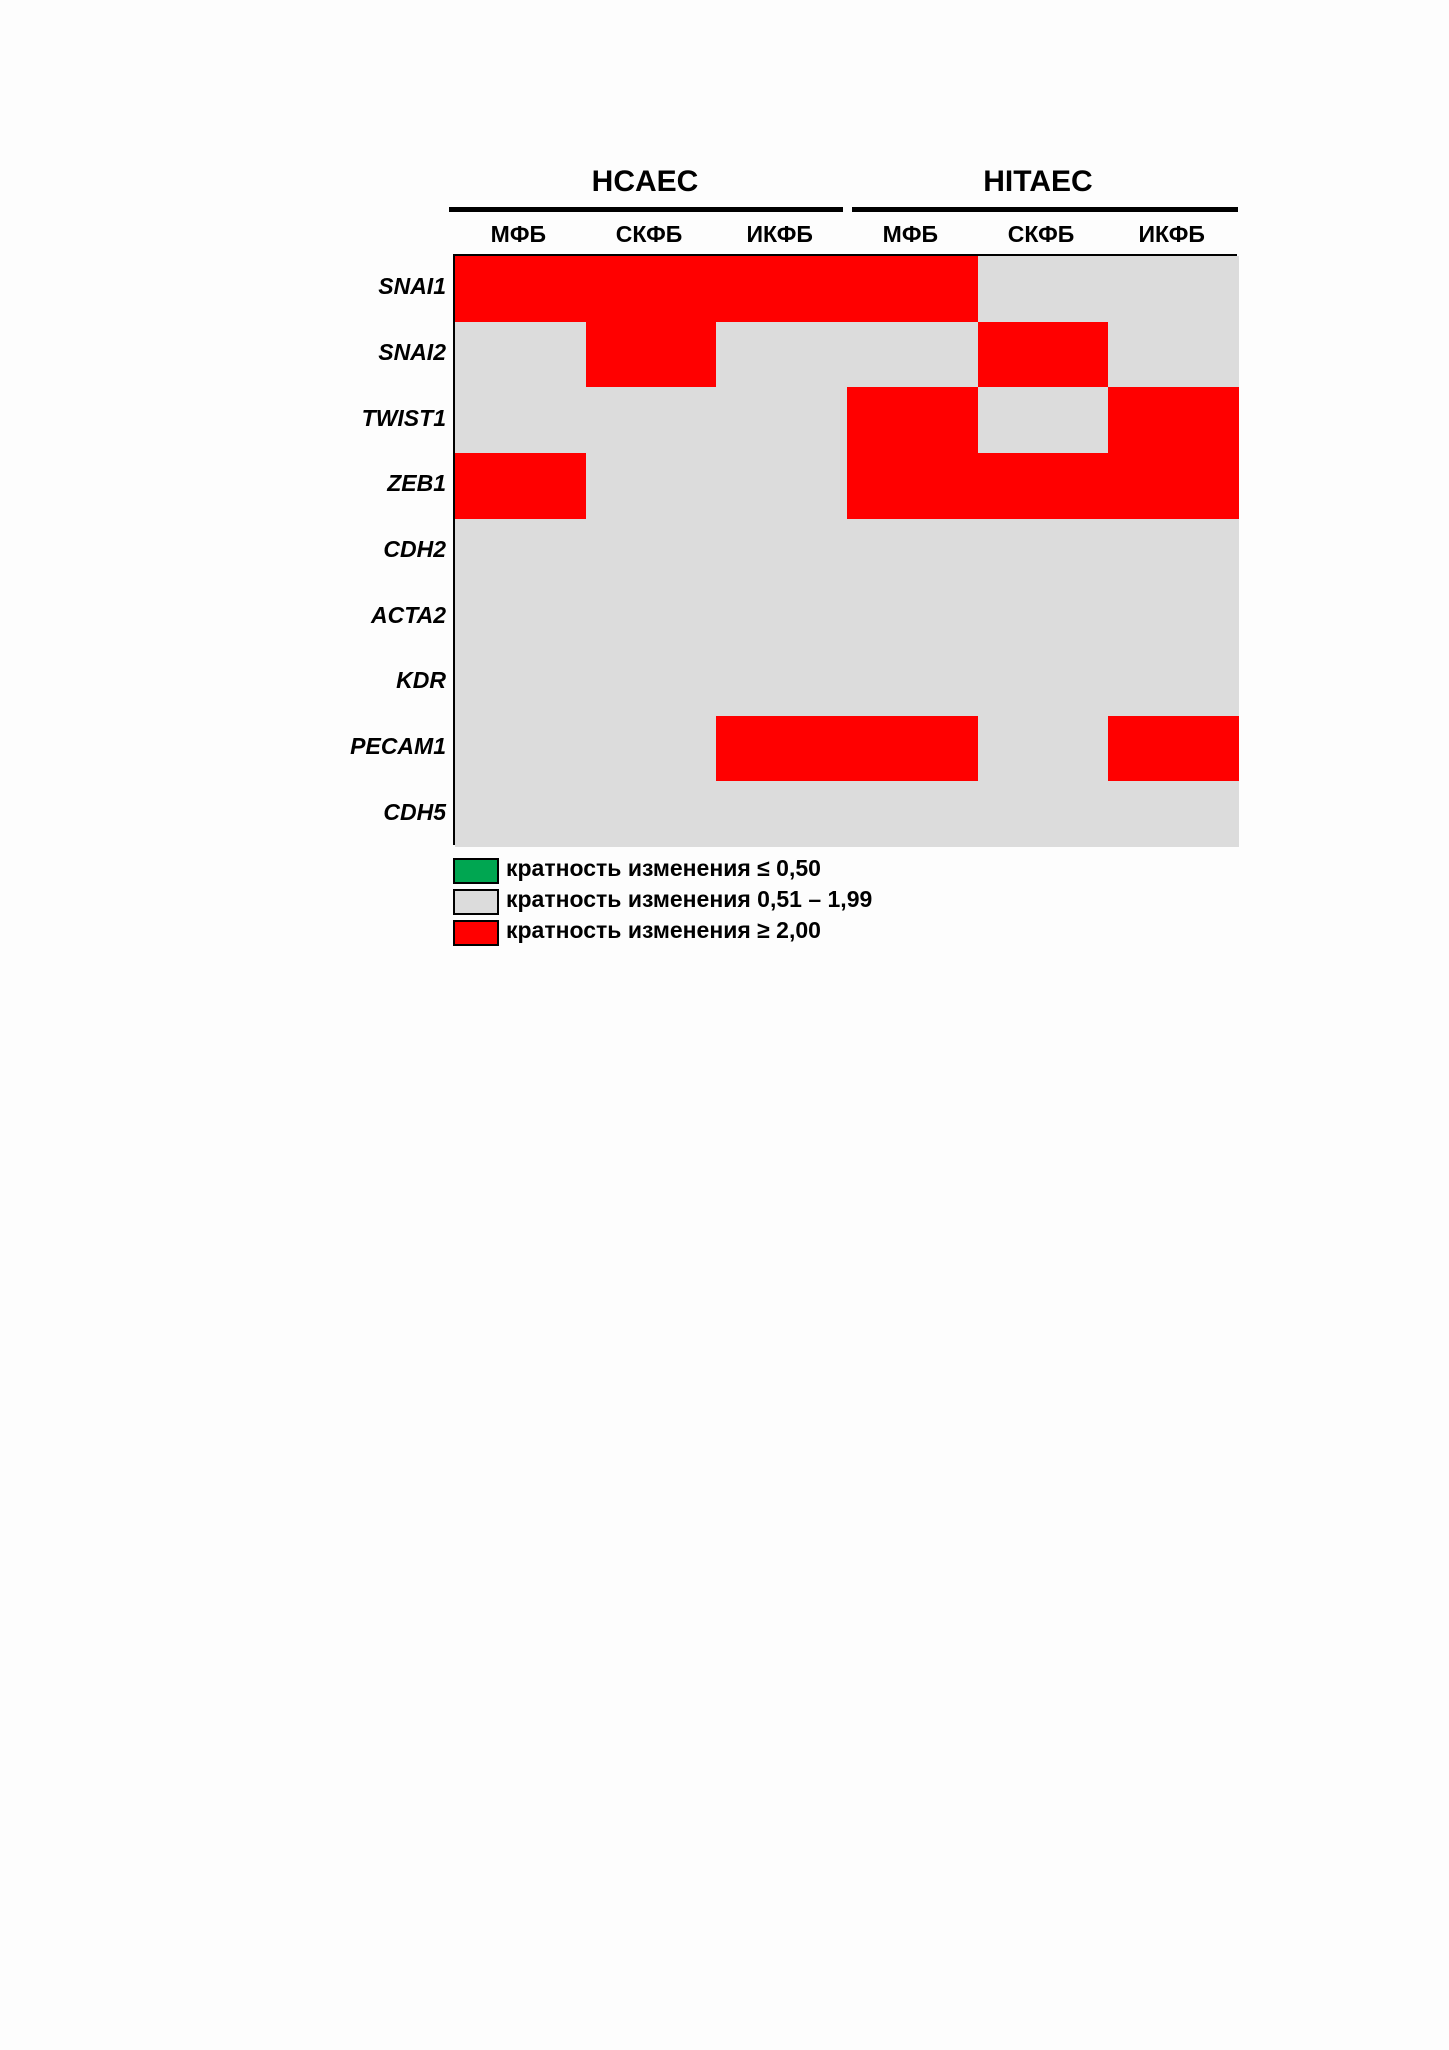 The height and width of the screenshot is (2050, 1449). I want to click on row-label: CDH2, so click(414, 549).